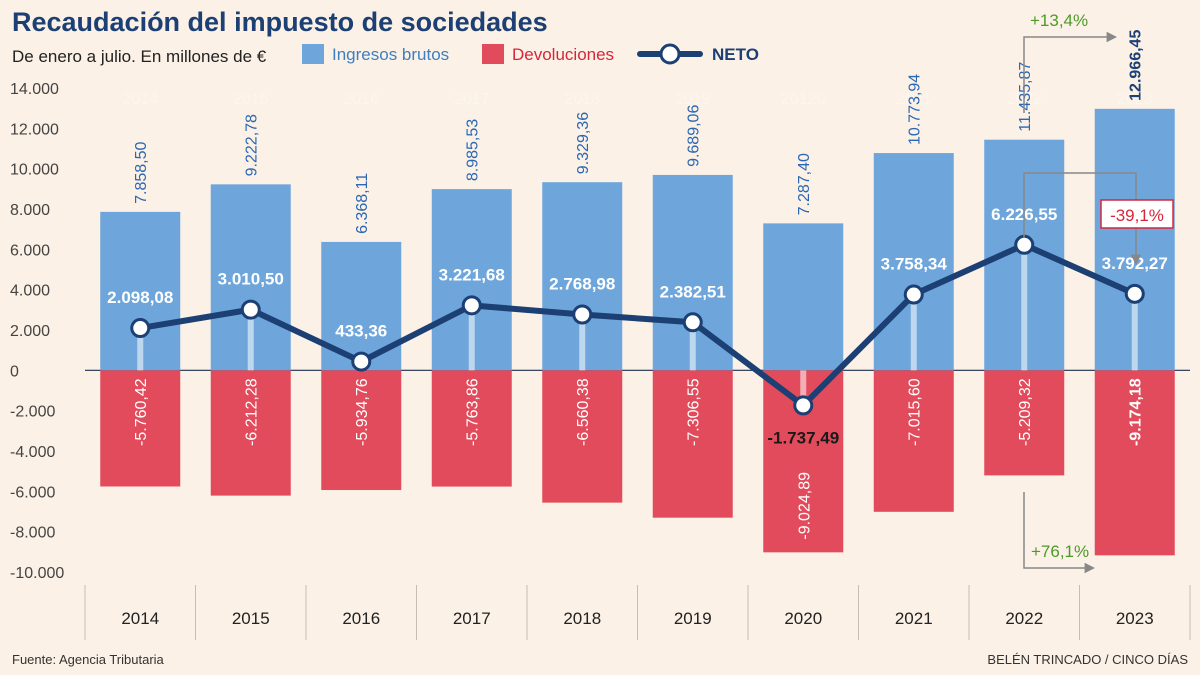 Image resolution: width=1200 pixels, height=675 pixels. Describe the element at coordinates (583, 143) in the screenshot. I see `bar-label-ingresos: 9.329,36` at that location.